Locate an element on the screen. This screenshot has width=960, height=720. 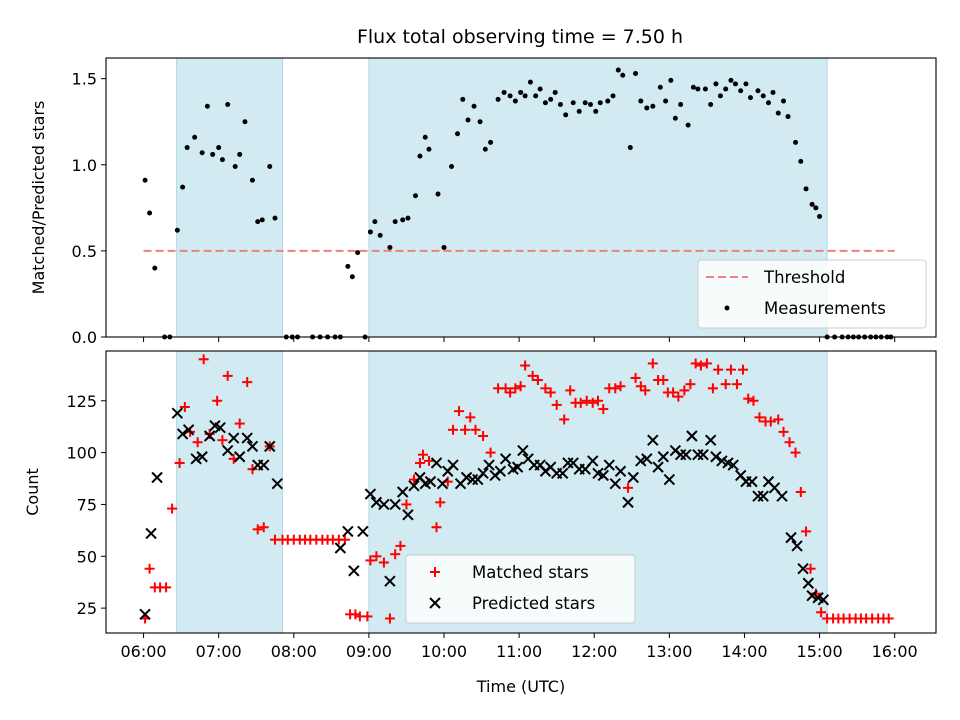
bottom-legend: Matched stars Predicted stars is located at coordinates (520, 589).